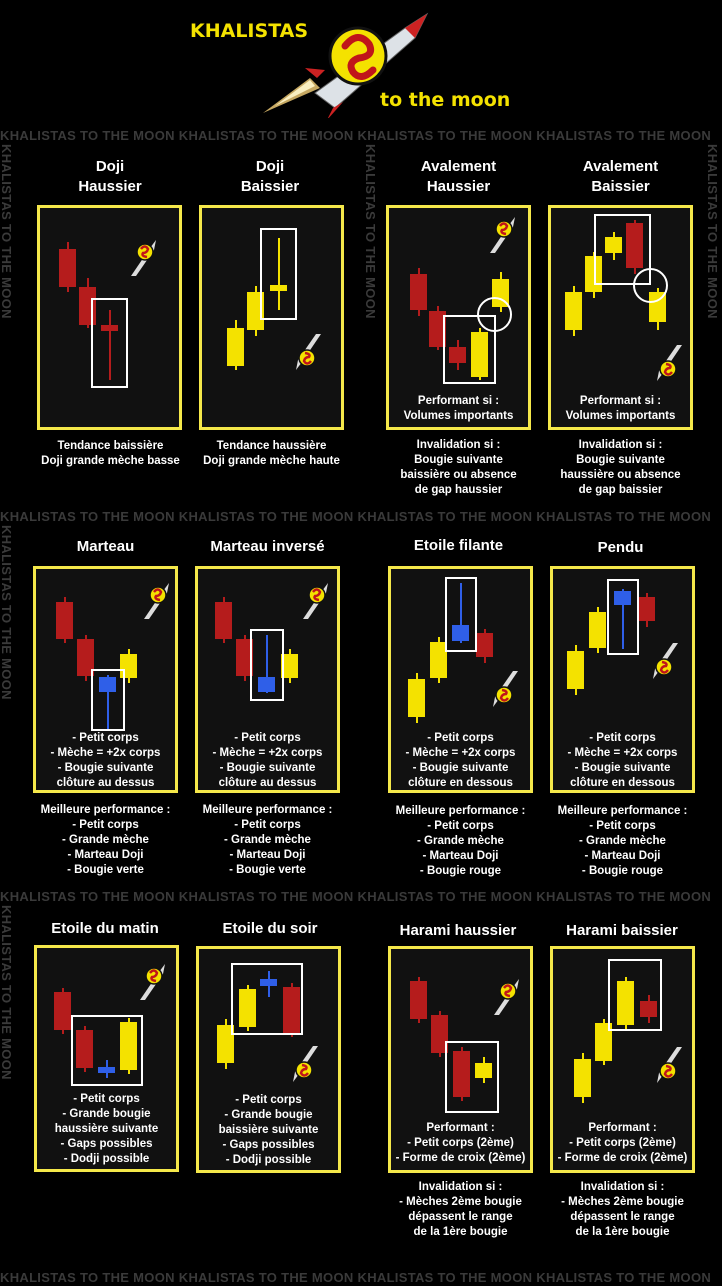  Describe the element at coordinates (458, 401) in the screenshot. I see `panel-text: Performant si :` at that location.